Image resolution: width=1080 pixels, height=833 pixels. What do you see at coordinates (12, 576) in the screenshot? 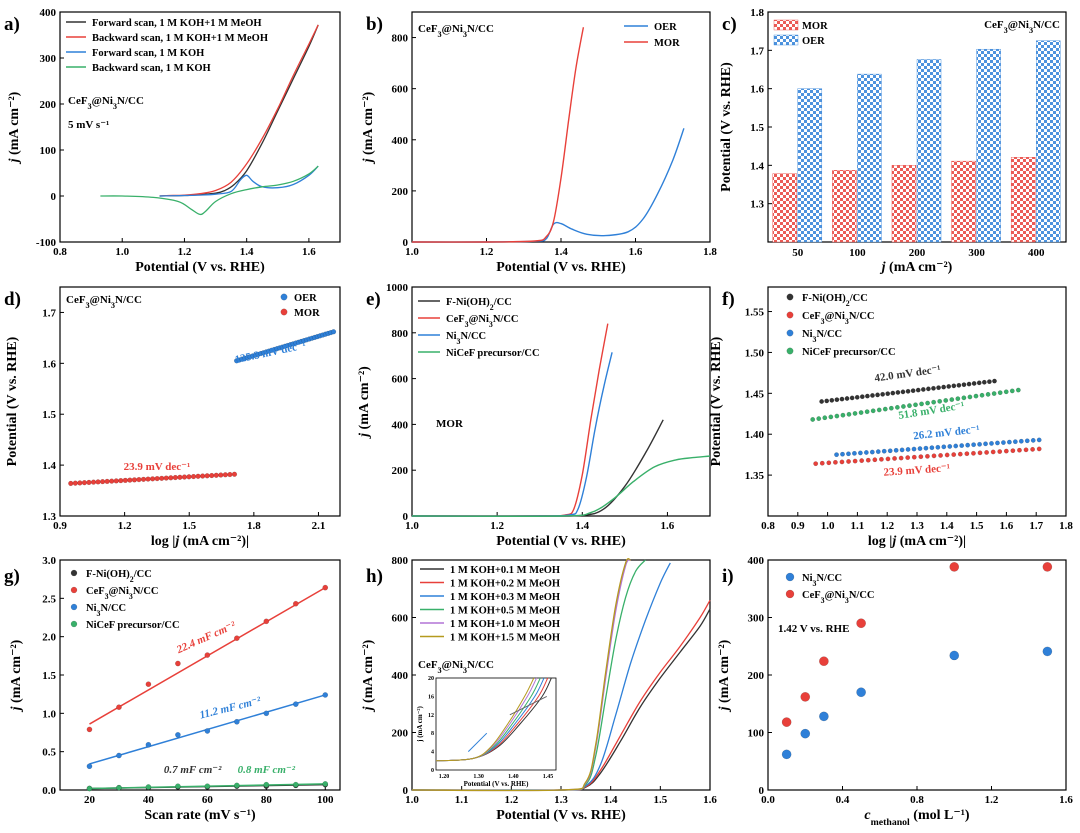
I see `panel-label: g)` at bounding box center [12, 576].